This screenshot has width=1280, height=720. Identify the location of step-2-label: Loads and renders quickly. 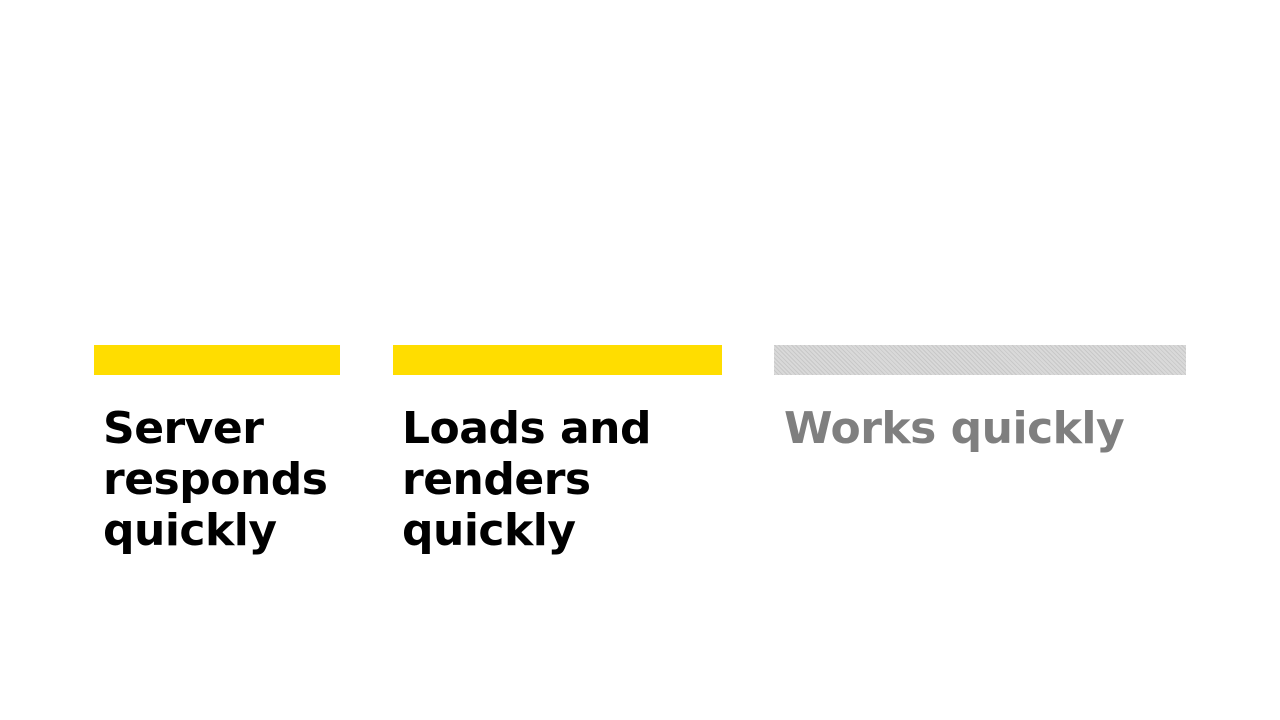
(526, 479).